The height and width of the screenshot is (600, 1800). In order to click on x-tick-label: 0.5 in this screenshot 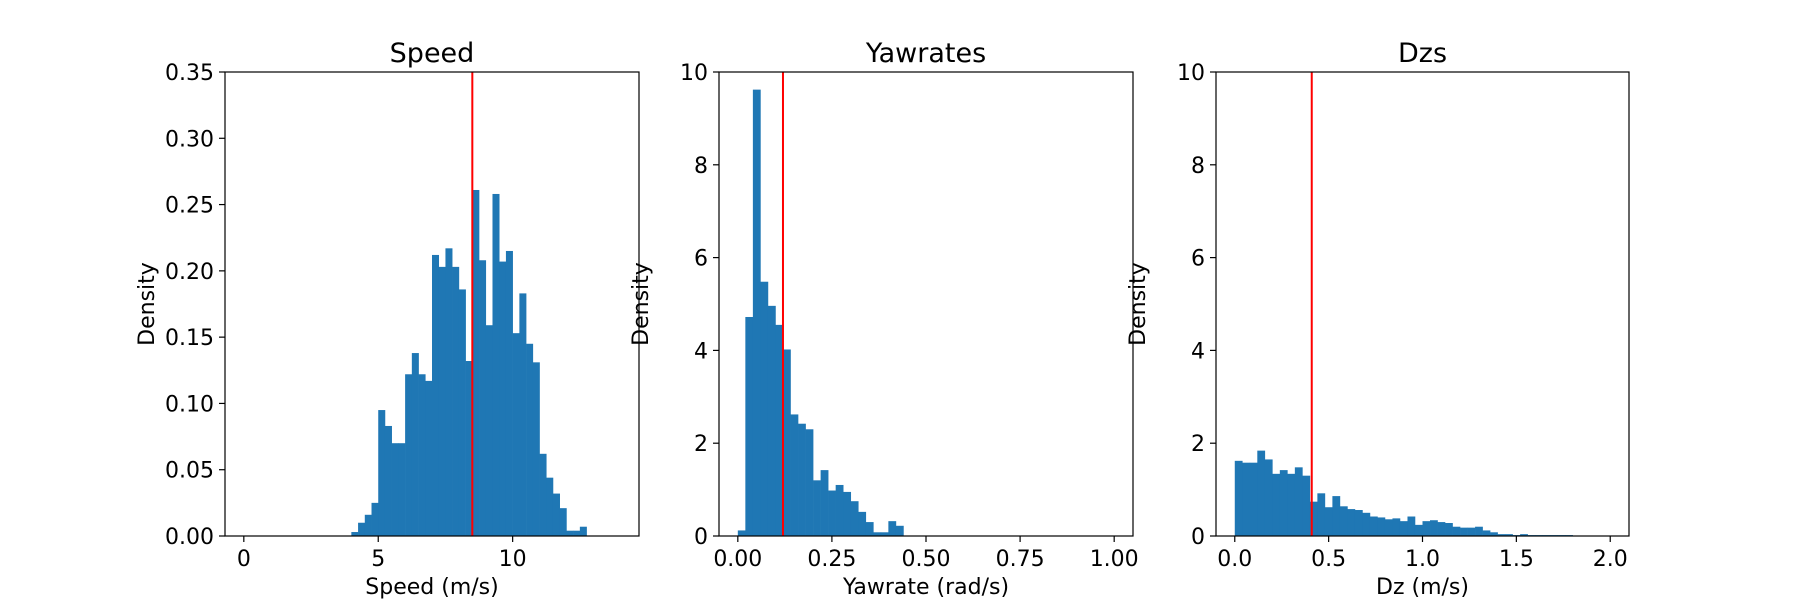, I will do `click(1328, 559)`.